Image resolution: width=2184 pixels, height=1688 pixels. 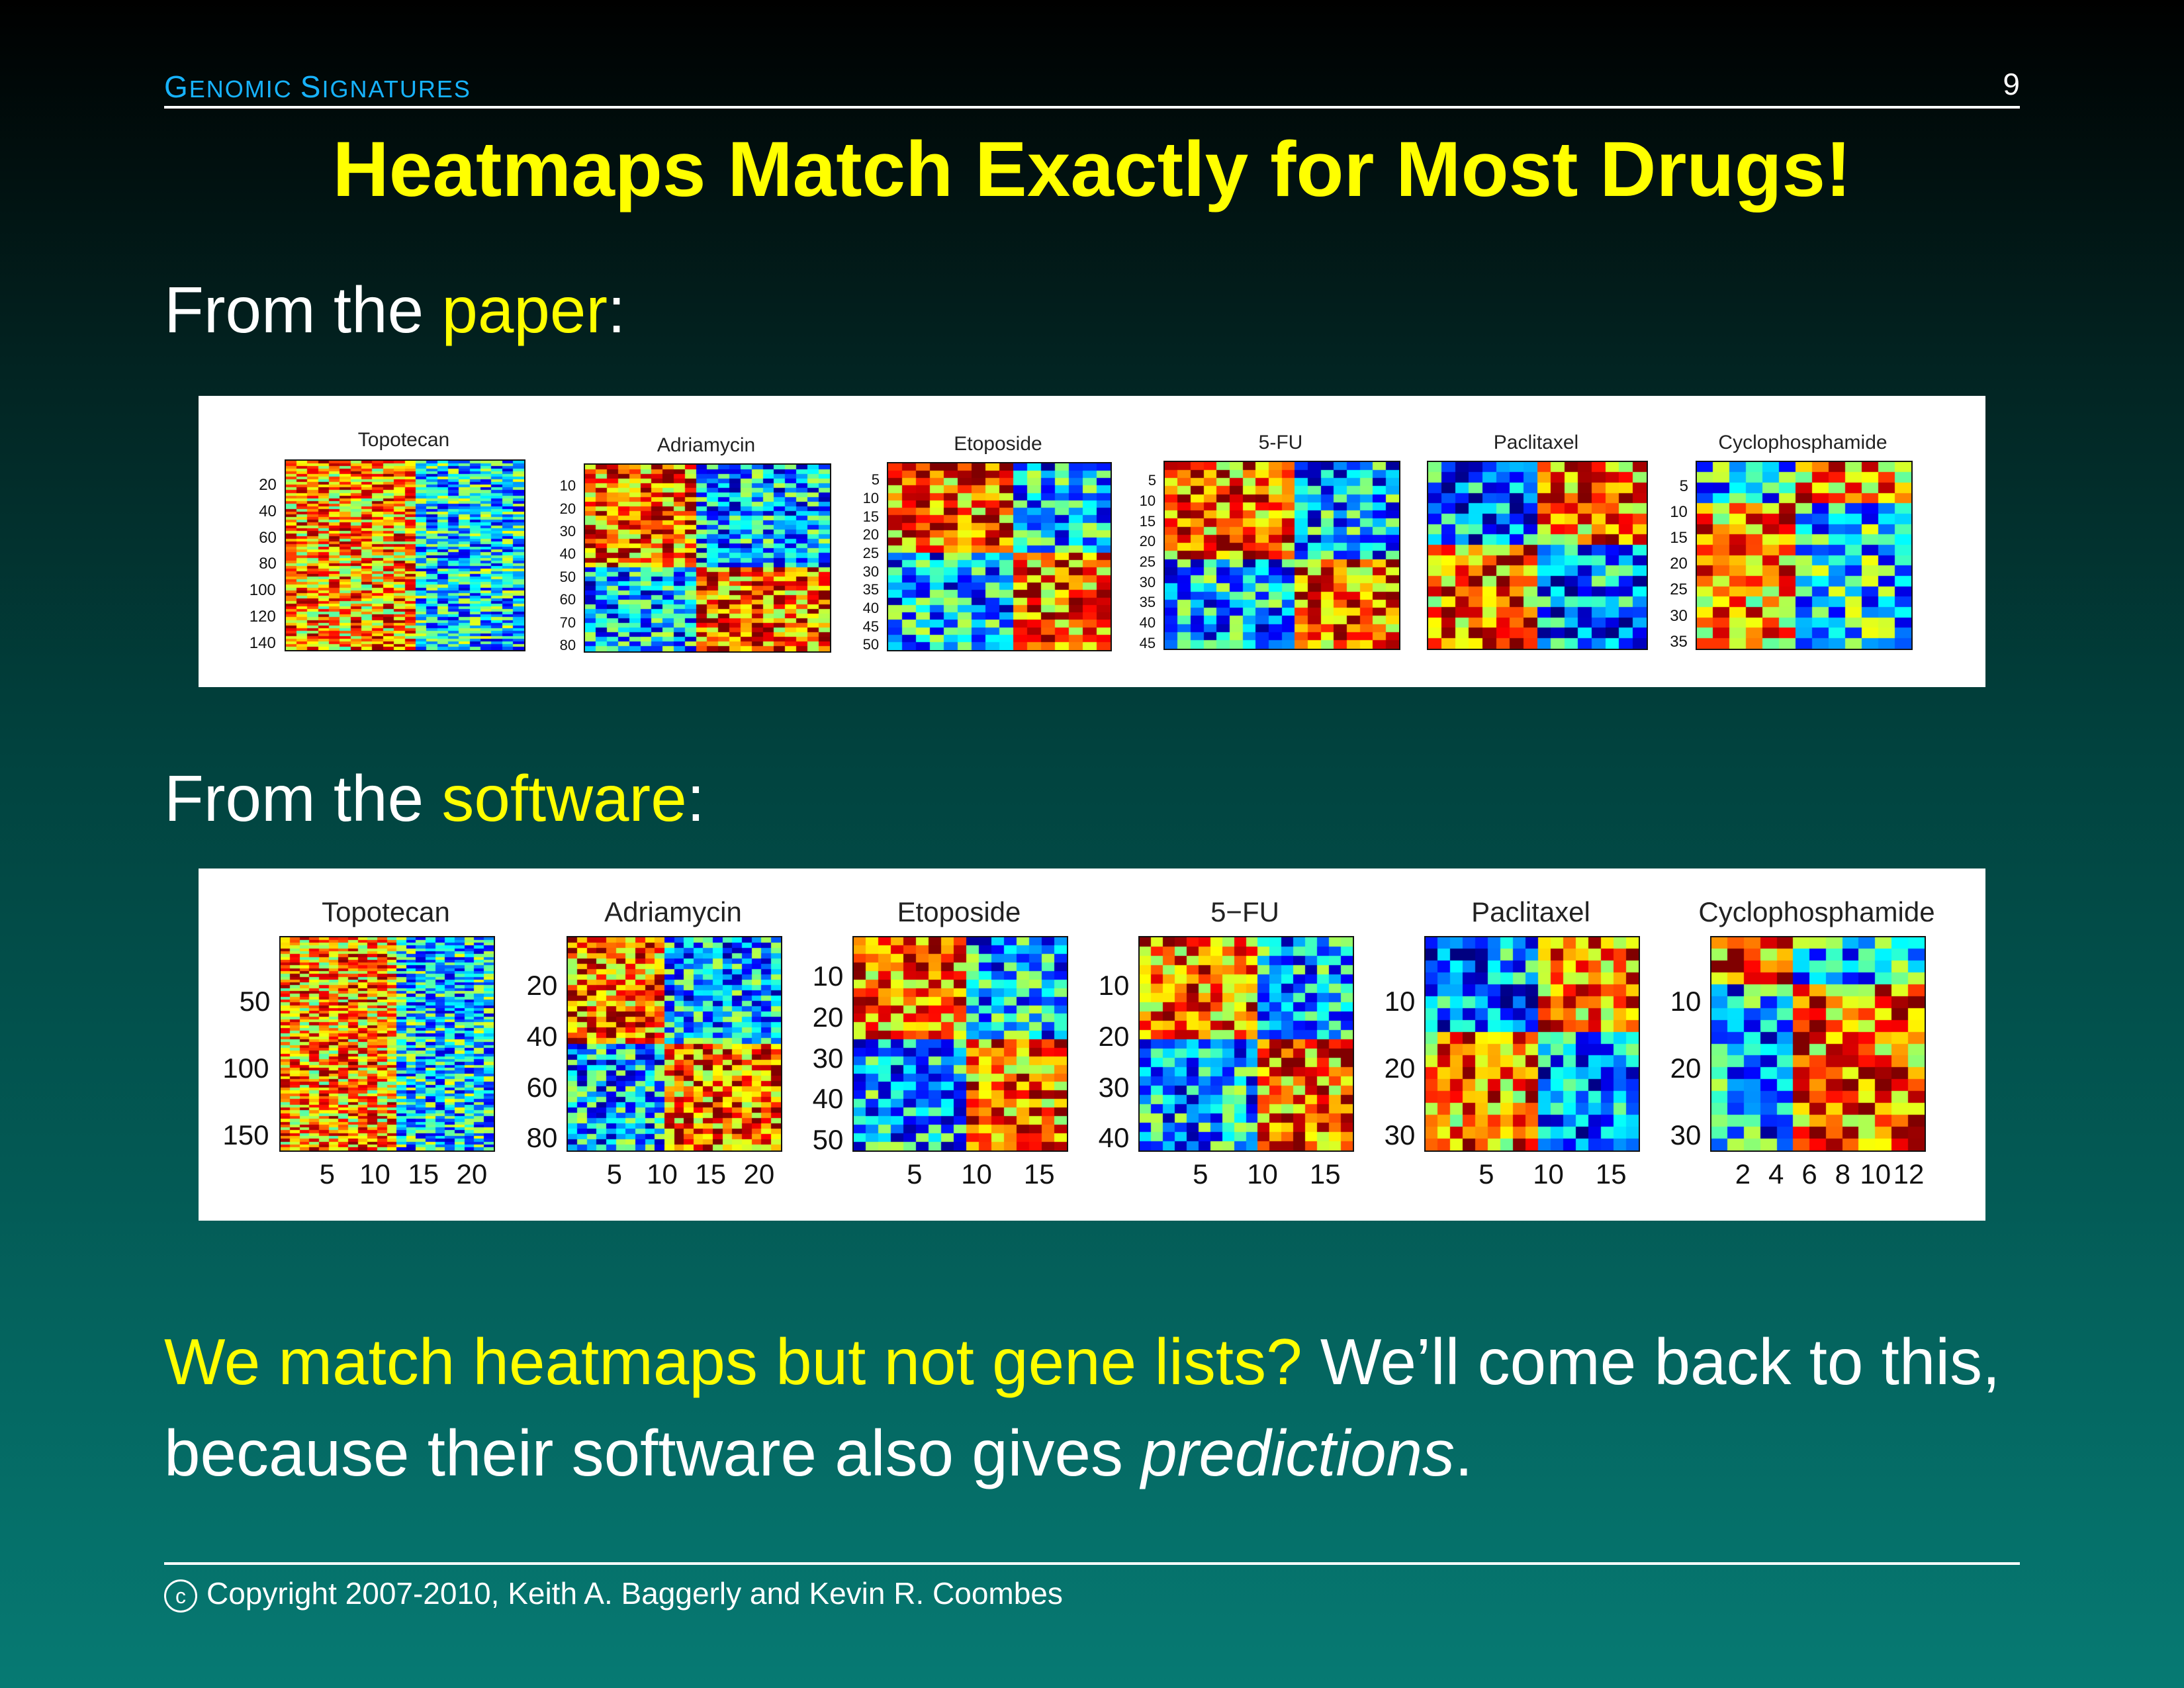 What do you see at coordinates (616, 309) in the screenshot?
I see `paper-label-suffix: :` at bounding box center [616, 309].